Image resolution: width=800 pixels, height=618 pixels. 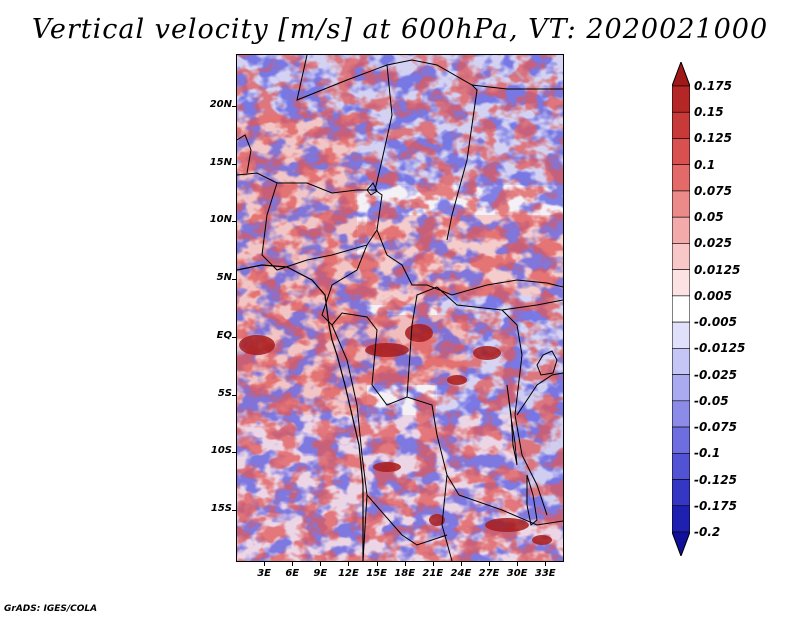 I want to click on lon-label-27e: 27E, so click(x=489, y=573).